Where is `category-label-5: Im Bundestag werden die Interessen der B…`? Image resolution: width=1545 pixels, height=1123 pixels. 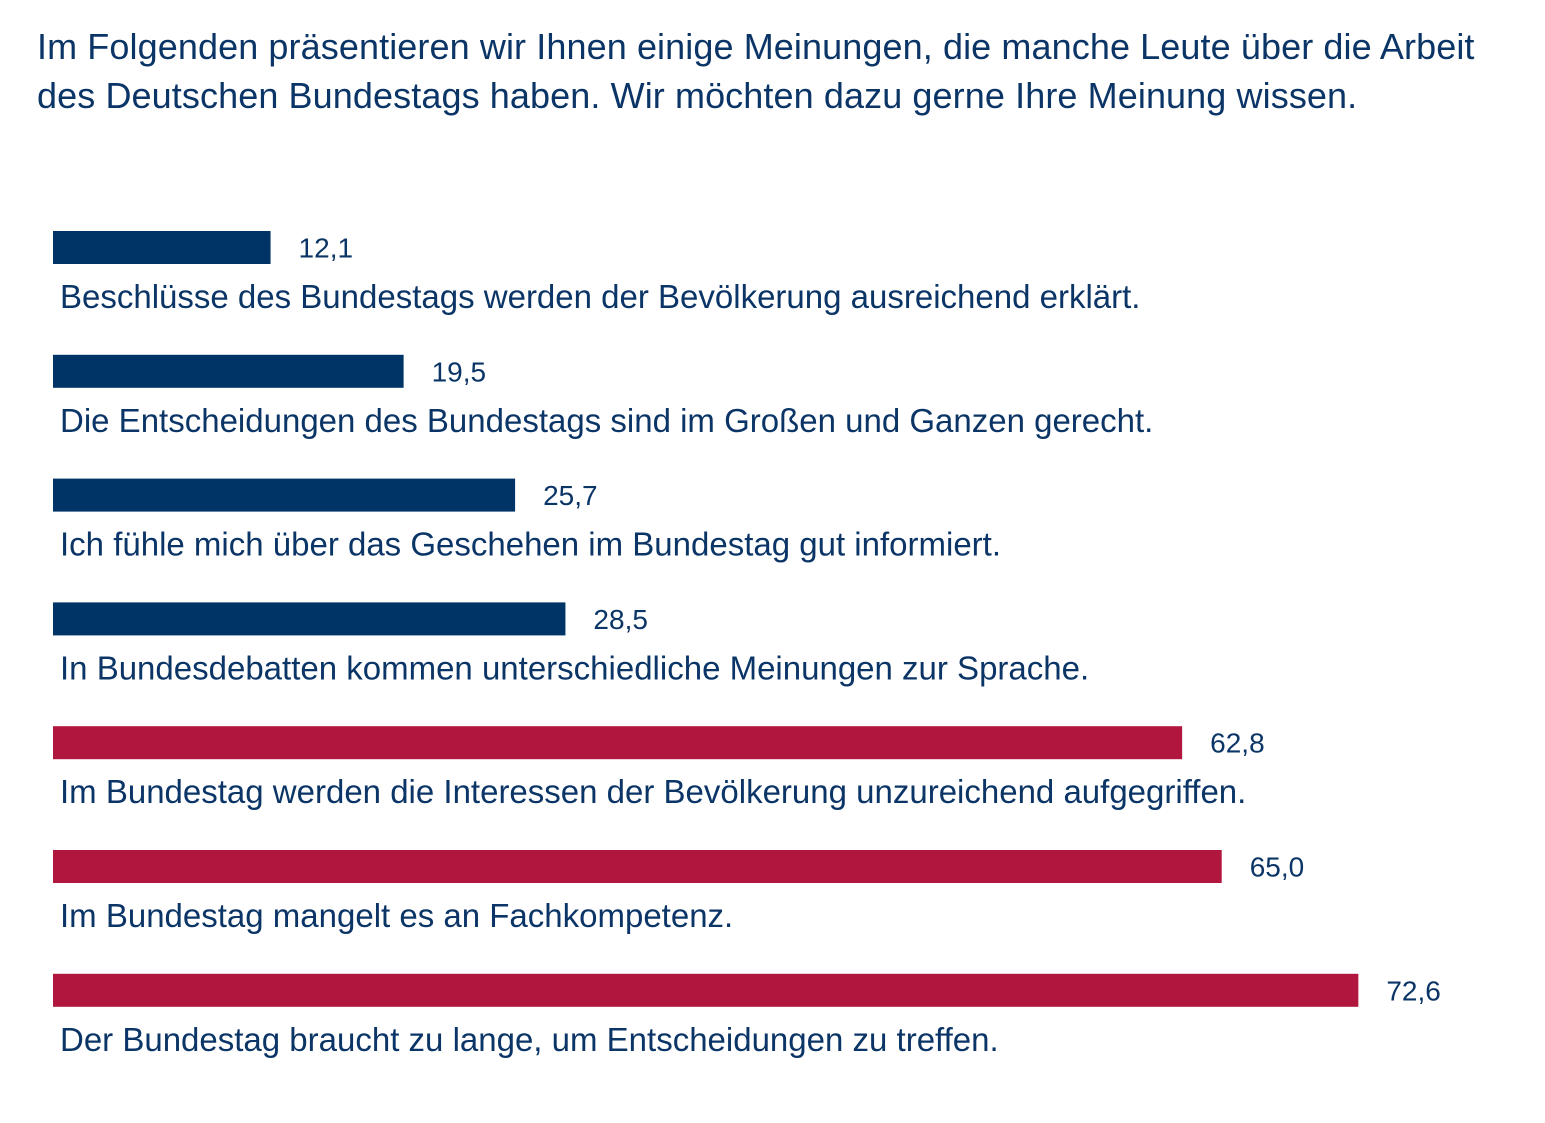
category-label-5: Im Bundestag werden die Interessen der B… is located at coordinates (653, 791).